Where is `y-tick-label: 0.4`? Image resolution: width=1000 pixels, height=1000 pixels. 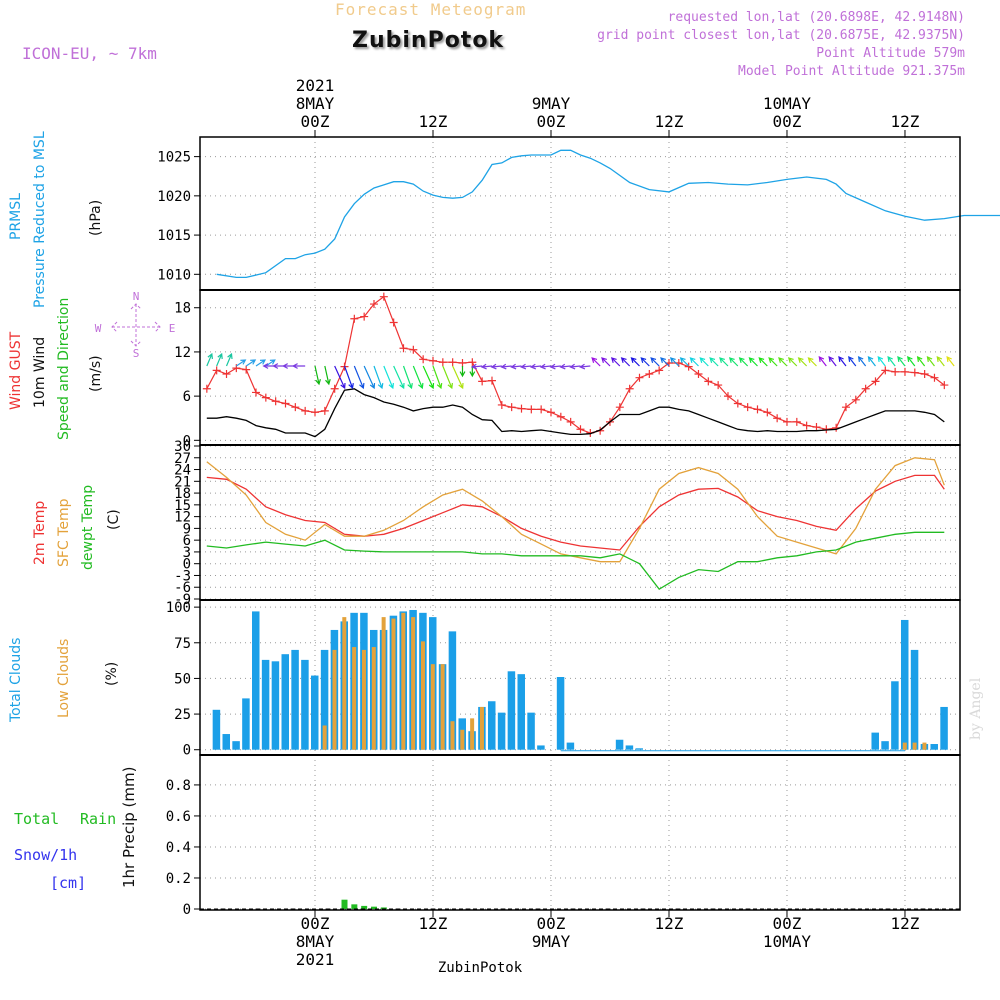 y-tick-label: 0.4 is located at coordinates (178, 848).